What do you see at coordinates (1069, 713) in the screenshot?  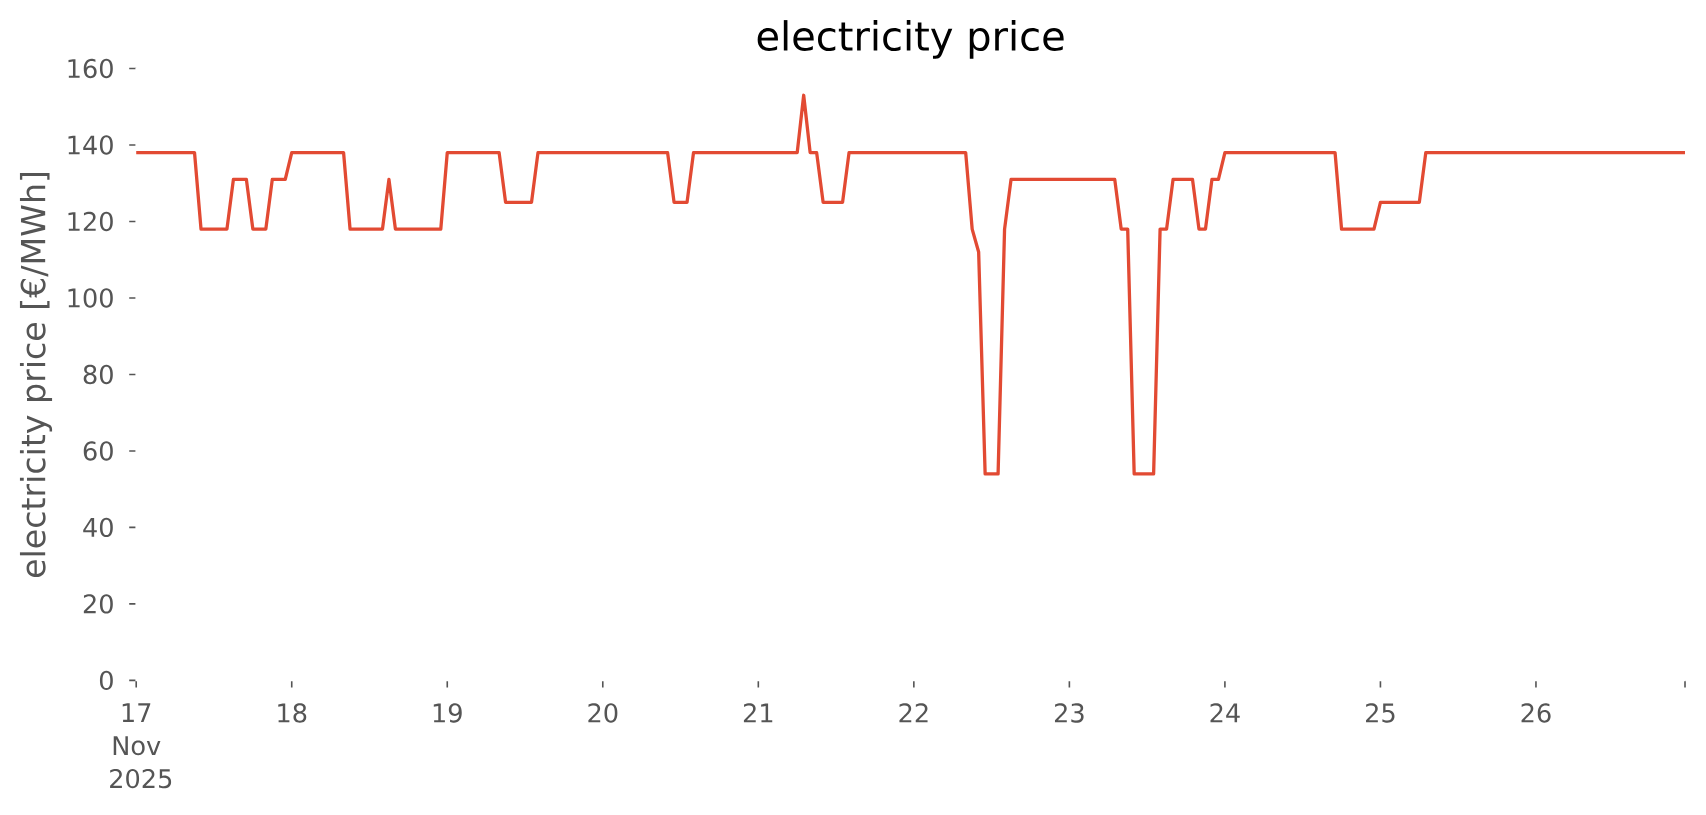 I see `x-tick-label: 23` at bounding box center [1069, 713].